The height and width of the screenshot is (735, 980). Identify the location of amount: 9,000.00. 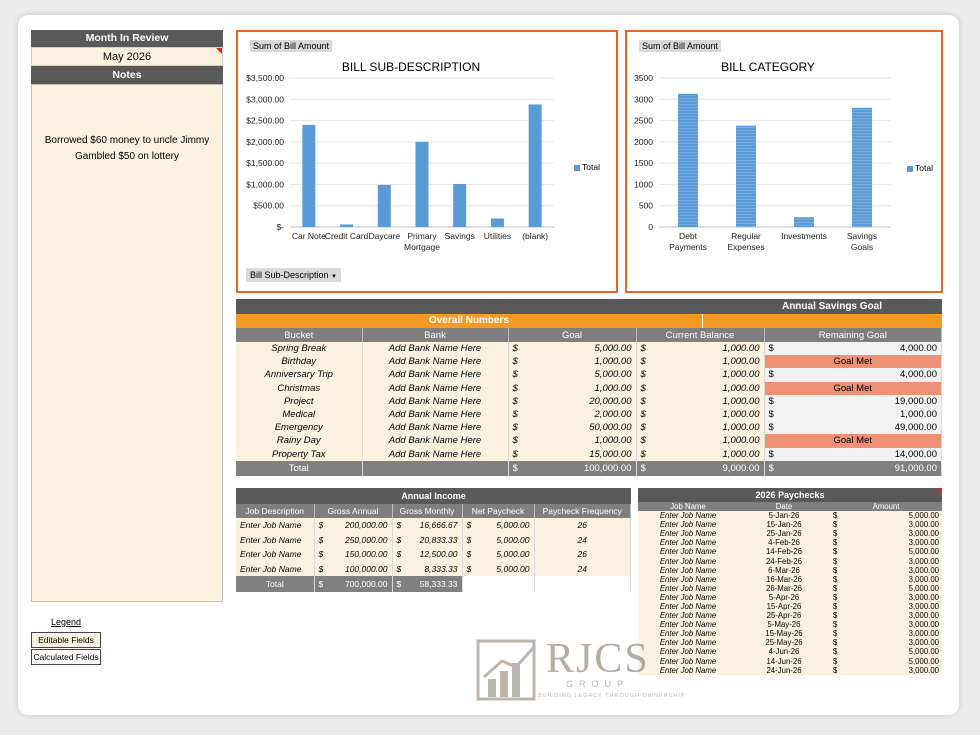
(741, 468).